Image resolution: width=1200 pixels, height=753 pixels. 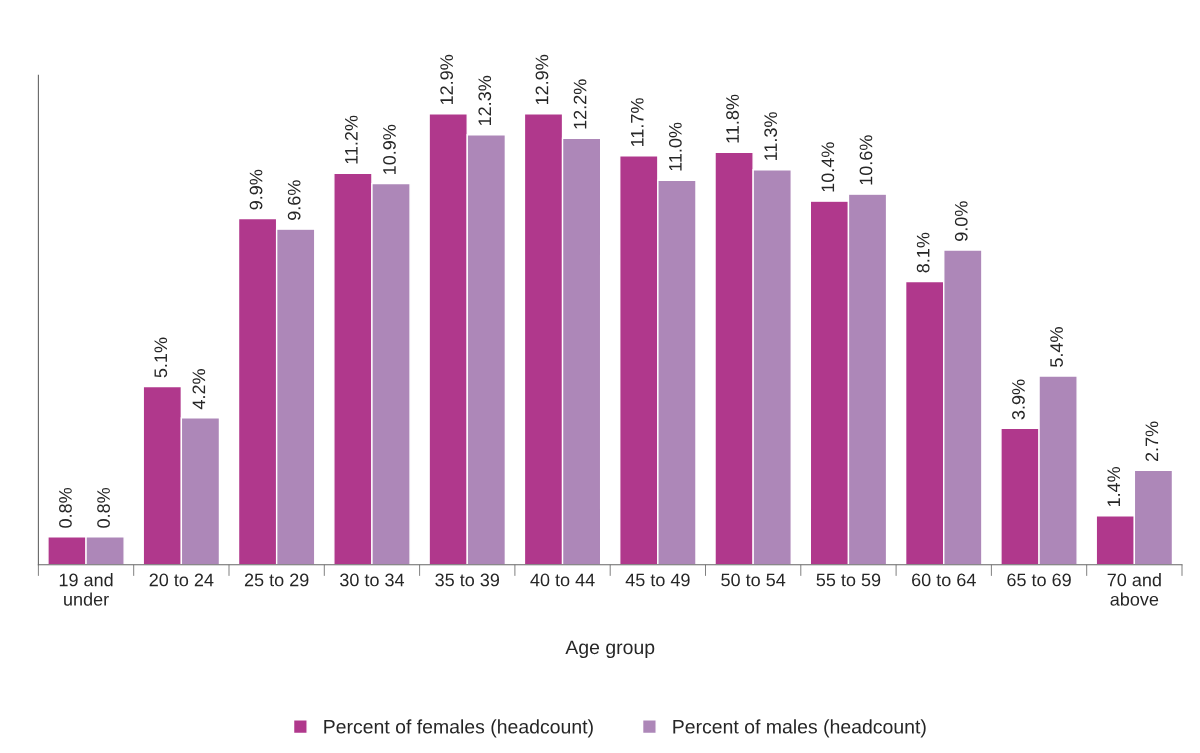 What do you see at coordinates (866, 160) in the screenshot?
I see `data-label: 10.6%` at bounding box center [866, 160].